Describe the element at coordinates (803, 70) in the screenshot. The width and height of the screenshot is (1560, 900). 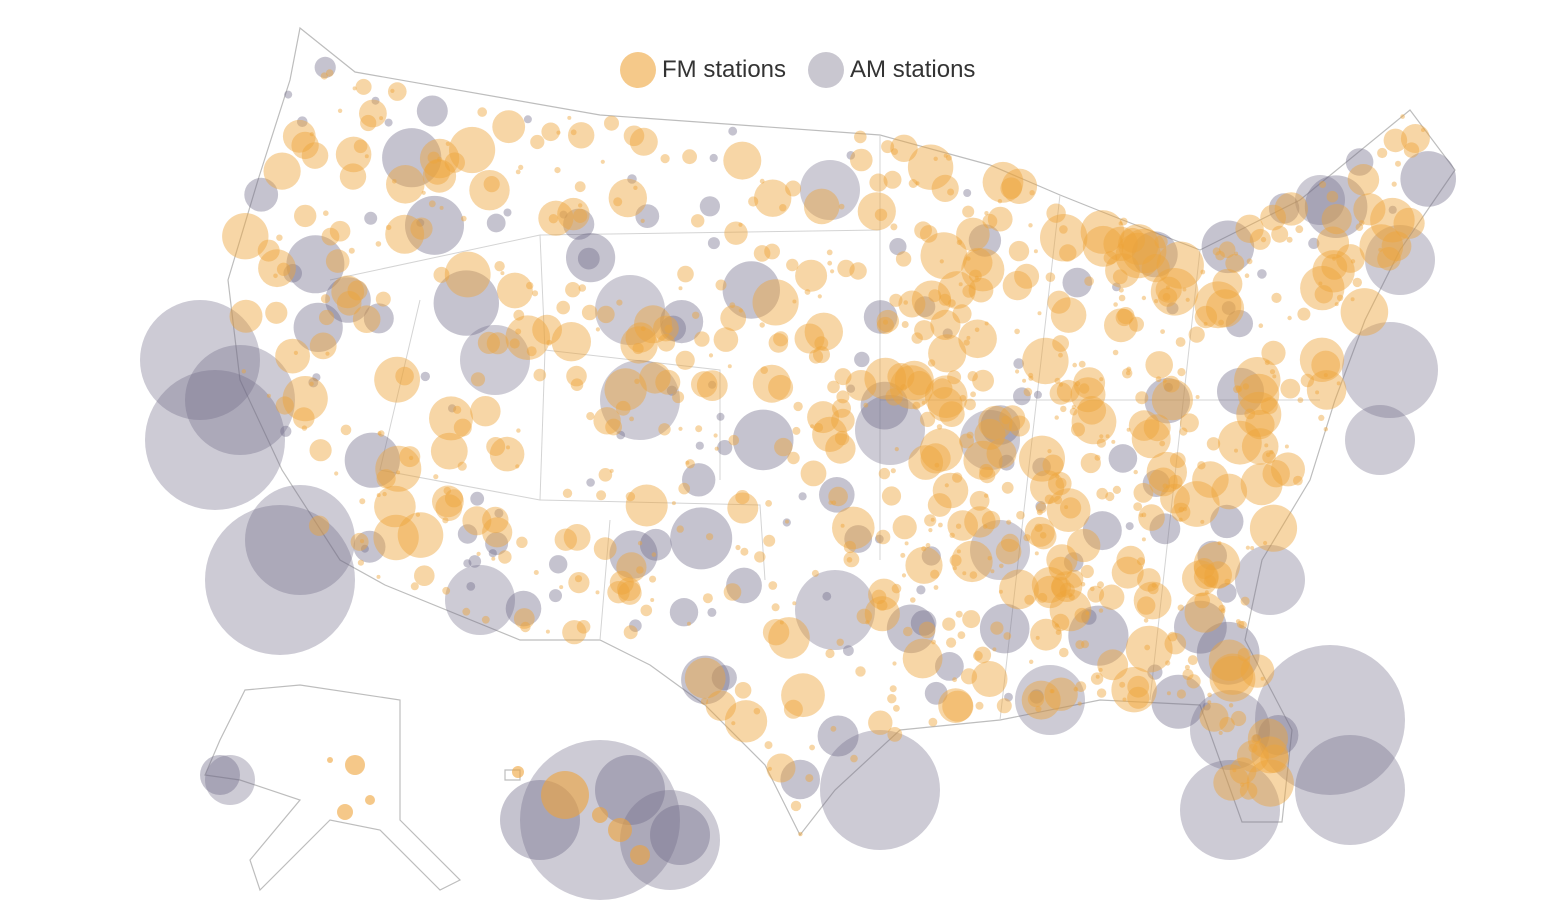
I see `legend: FM stations AM stations` at that location.